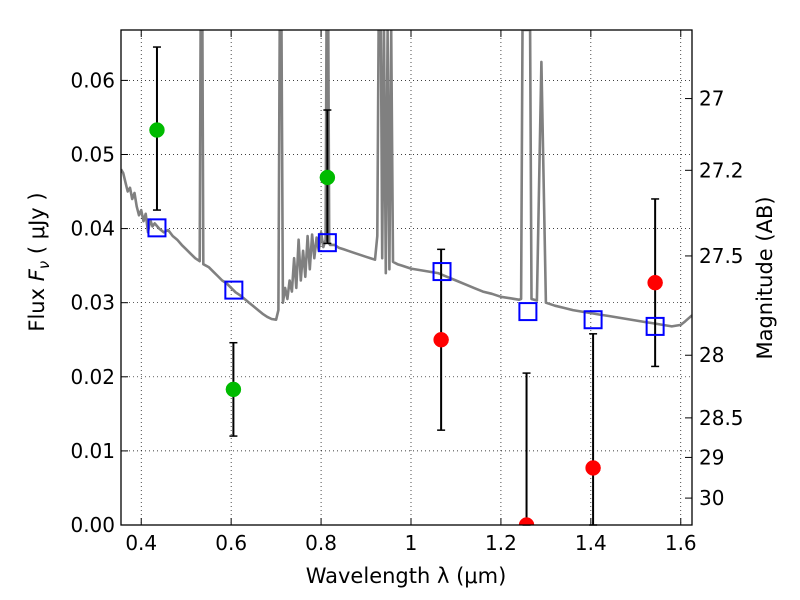 The width and height of the screenshot is (800, 600). I want to click on x-tick-label: 1, so click(411, 543).